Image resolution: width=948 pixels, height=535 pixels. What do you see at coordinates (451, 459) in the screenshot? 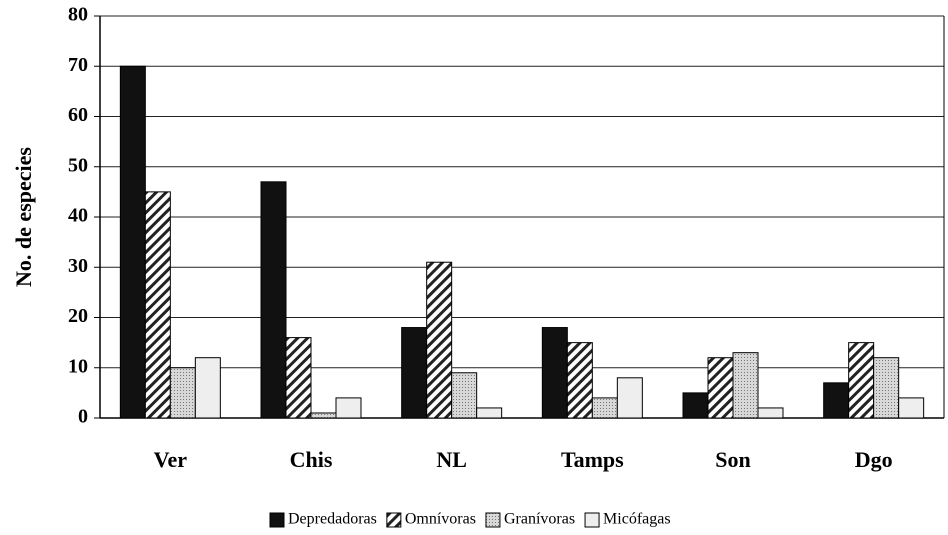
I see `x-tick-label: NL` at bounding box center [451, 459].